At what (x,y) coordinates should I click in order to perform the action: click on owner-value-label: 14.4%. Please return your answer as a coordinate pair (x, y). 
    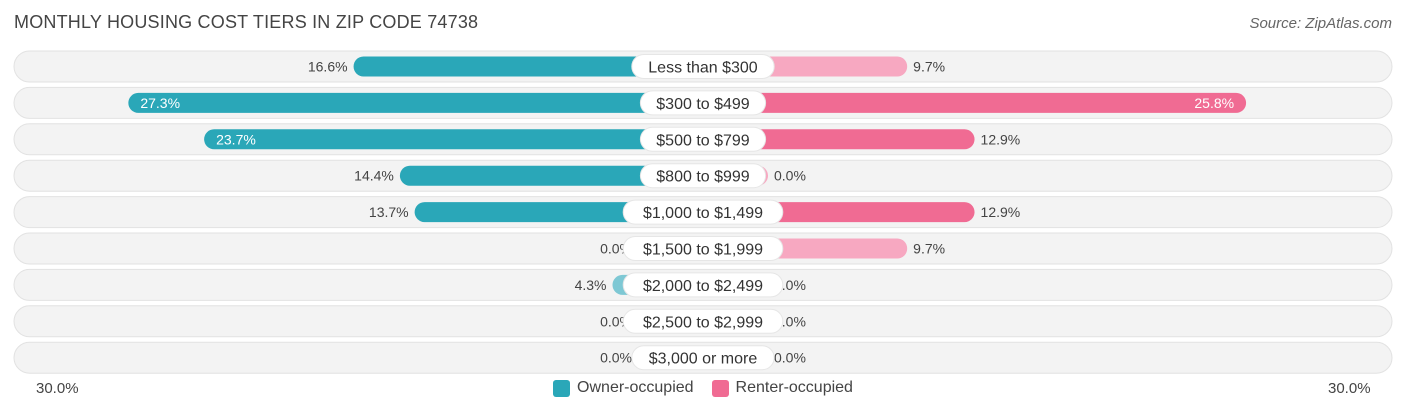
    Looking at the image, I should click on (374, 176).